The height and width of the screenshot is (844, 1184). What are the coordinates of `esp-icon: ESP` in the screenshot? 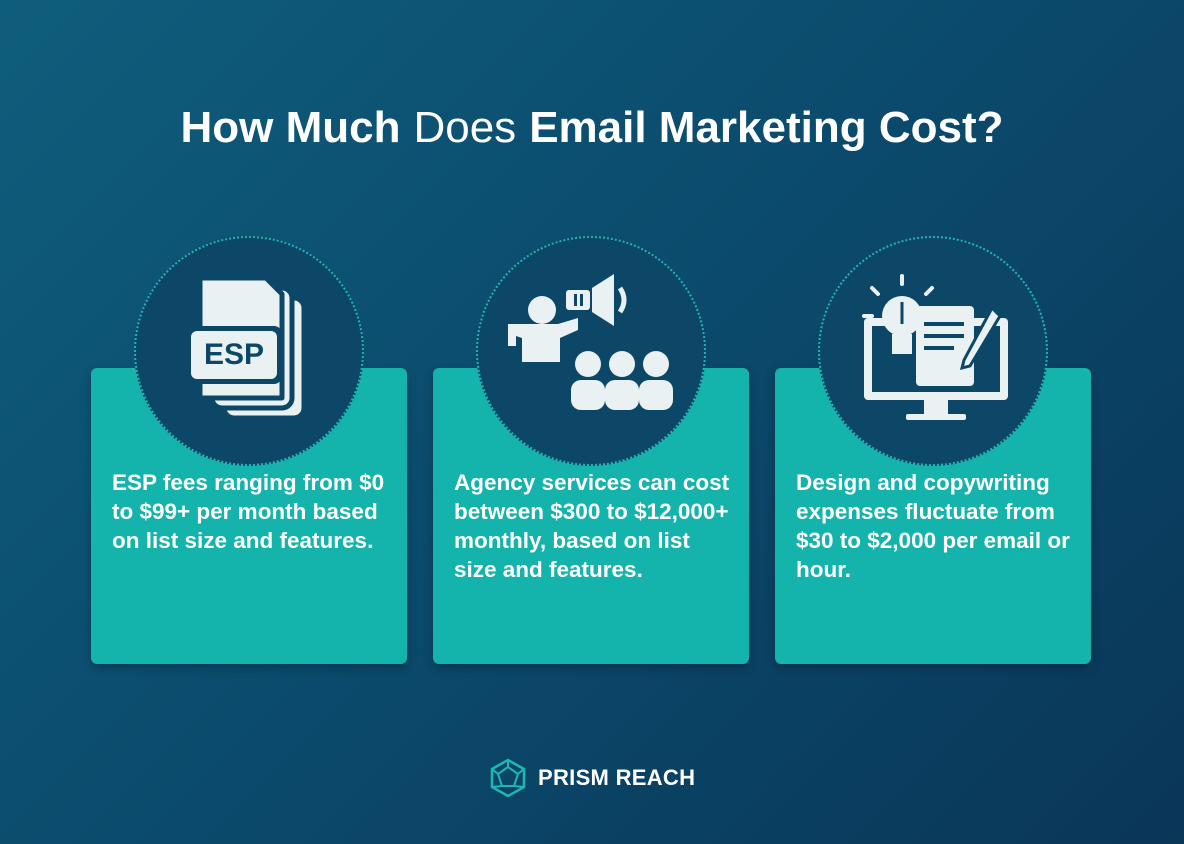 It's located at (246, 348).